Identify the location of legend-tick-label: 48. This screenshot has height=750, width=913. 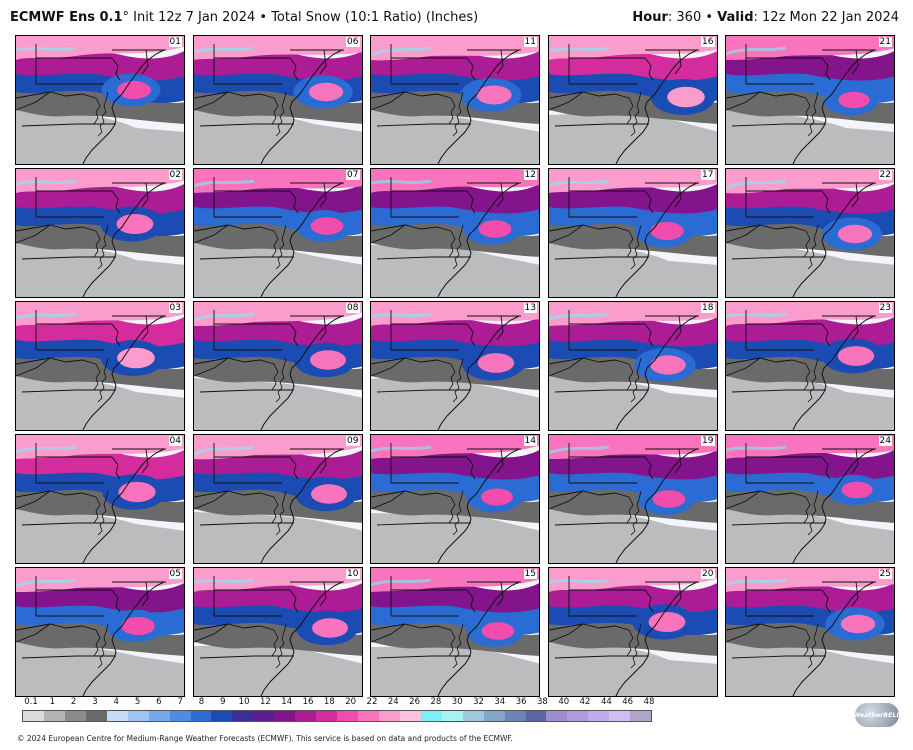
(649, 702).